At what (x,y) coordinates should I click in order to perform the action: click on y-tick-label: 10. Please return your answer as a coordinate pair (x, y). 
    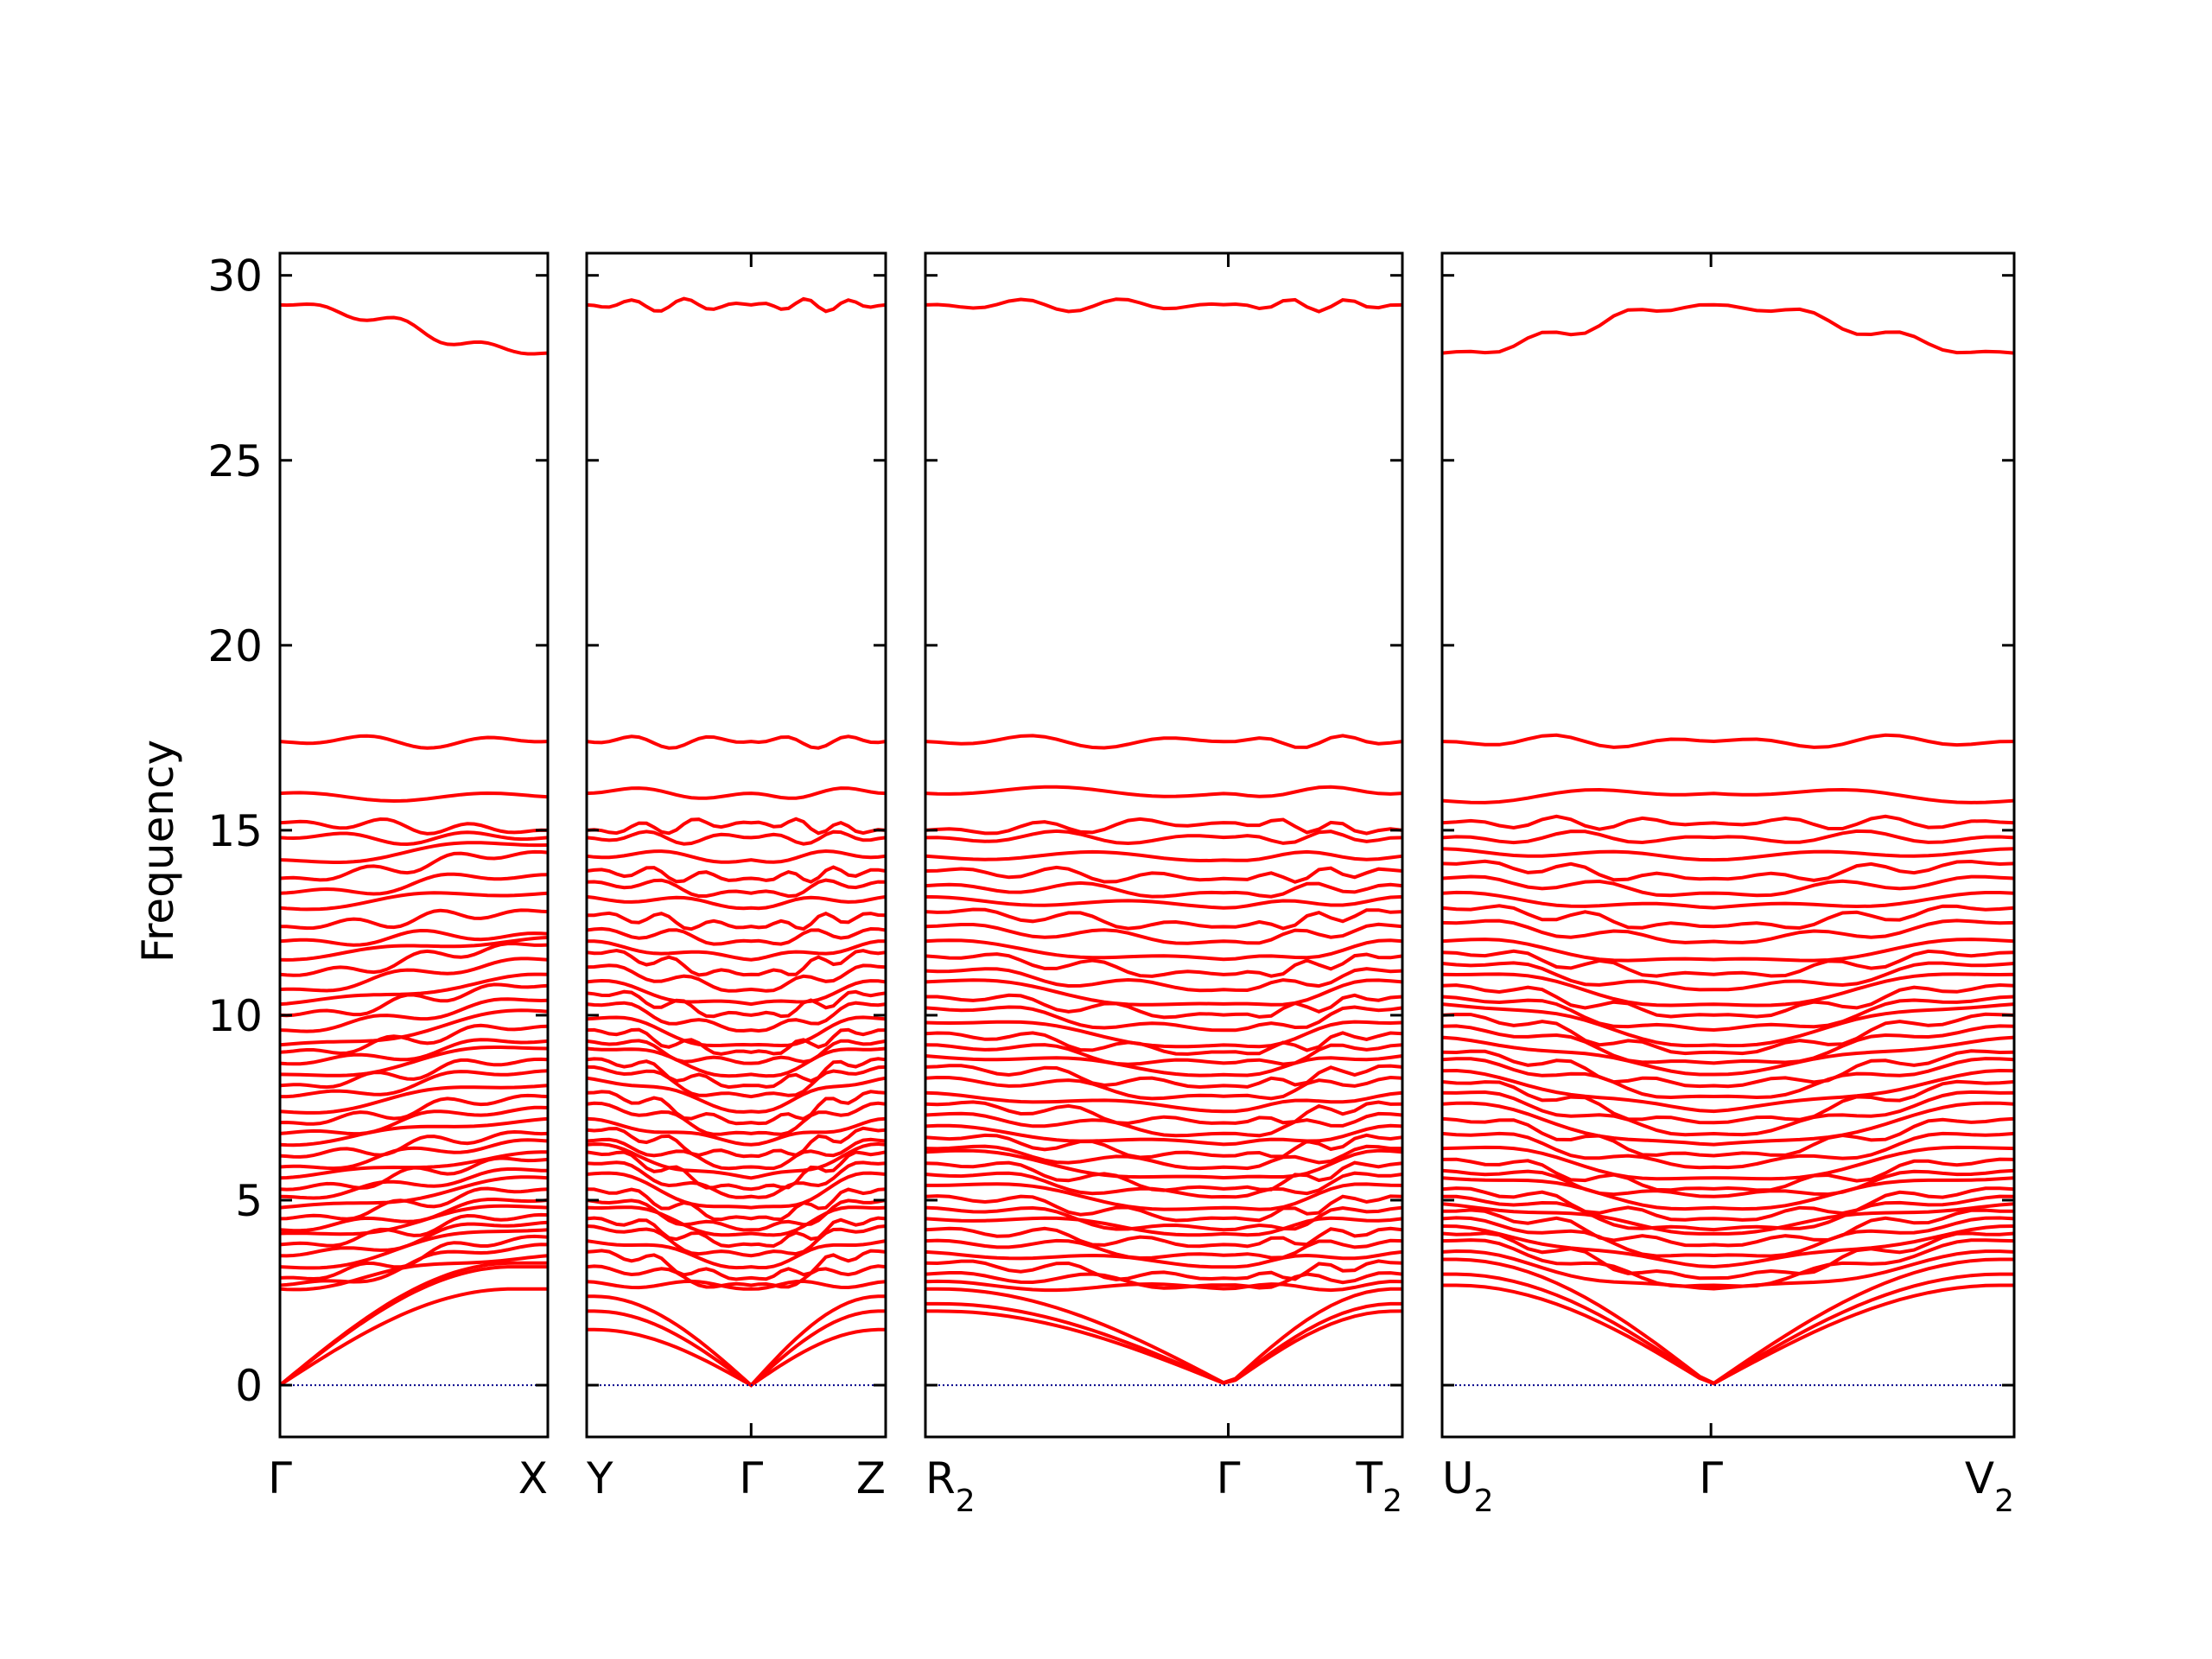
    Looking at the image, I should click on (235, 1016).